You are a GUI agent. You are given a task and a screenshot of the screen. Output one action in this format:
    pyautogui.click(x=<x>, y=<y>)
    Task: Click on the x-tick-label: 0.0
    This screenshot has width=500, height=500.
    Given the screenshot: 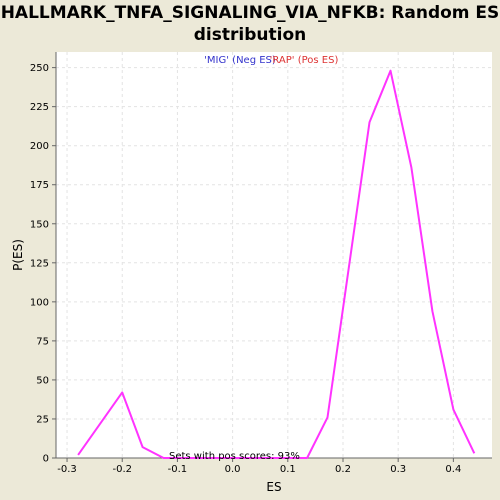 What is the action you would take?
    pyautogui.click(x=233, y=469)
    